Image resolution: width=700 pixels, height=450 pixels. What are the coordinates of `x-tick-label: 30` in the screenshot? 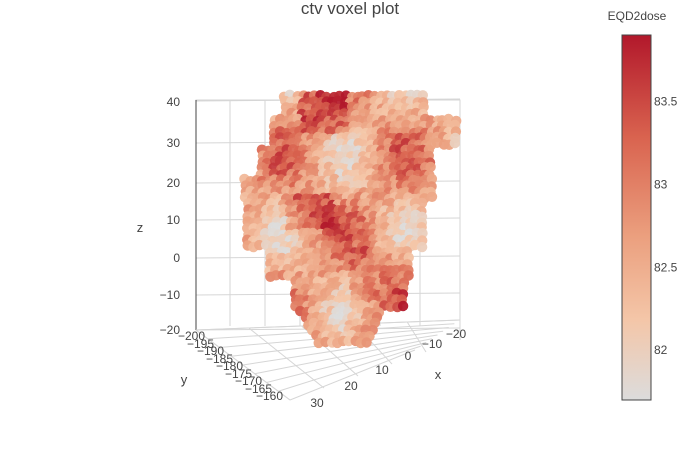 It's located at (317, 403).